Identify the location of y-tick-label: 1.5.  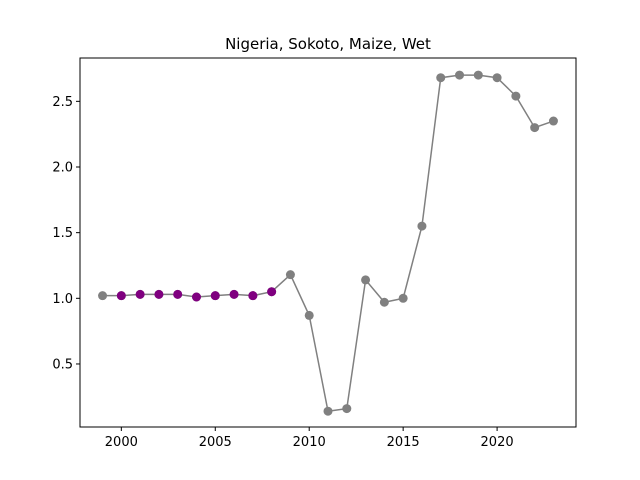
(62, 233).